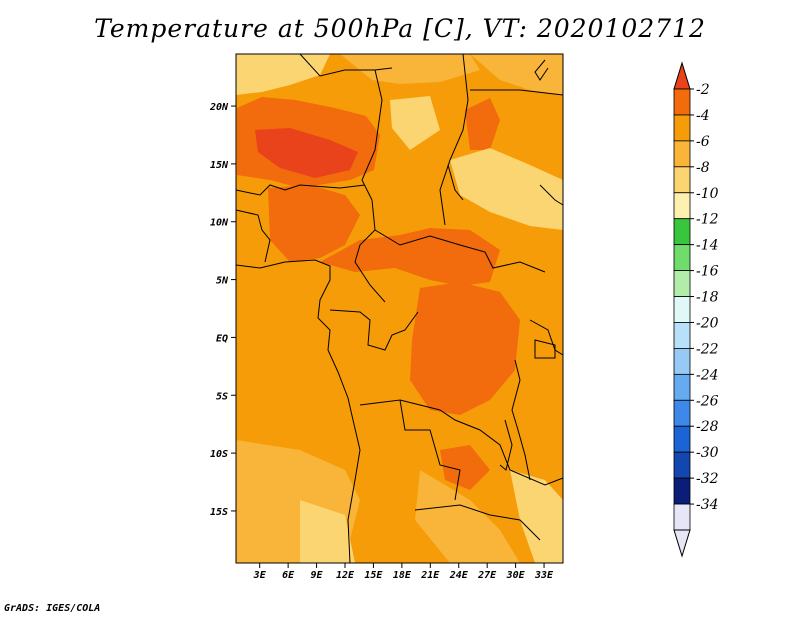 The height and width of the screenshot is (618, 800). What do you see at coordinates (52, 608) in the screenshot?
I see `credit-text: GrADS: IGES/COLA` at bounding box center [52, 608].